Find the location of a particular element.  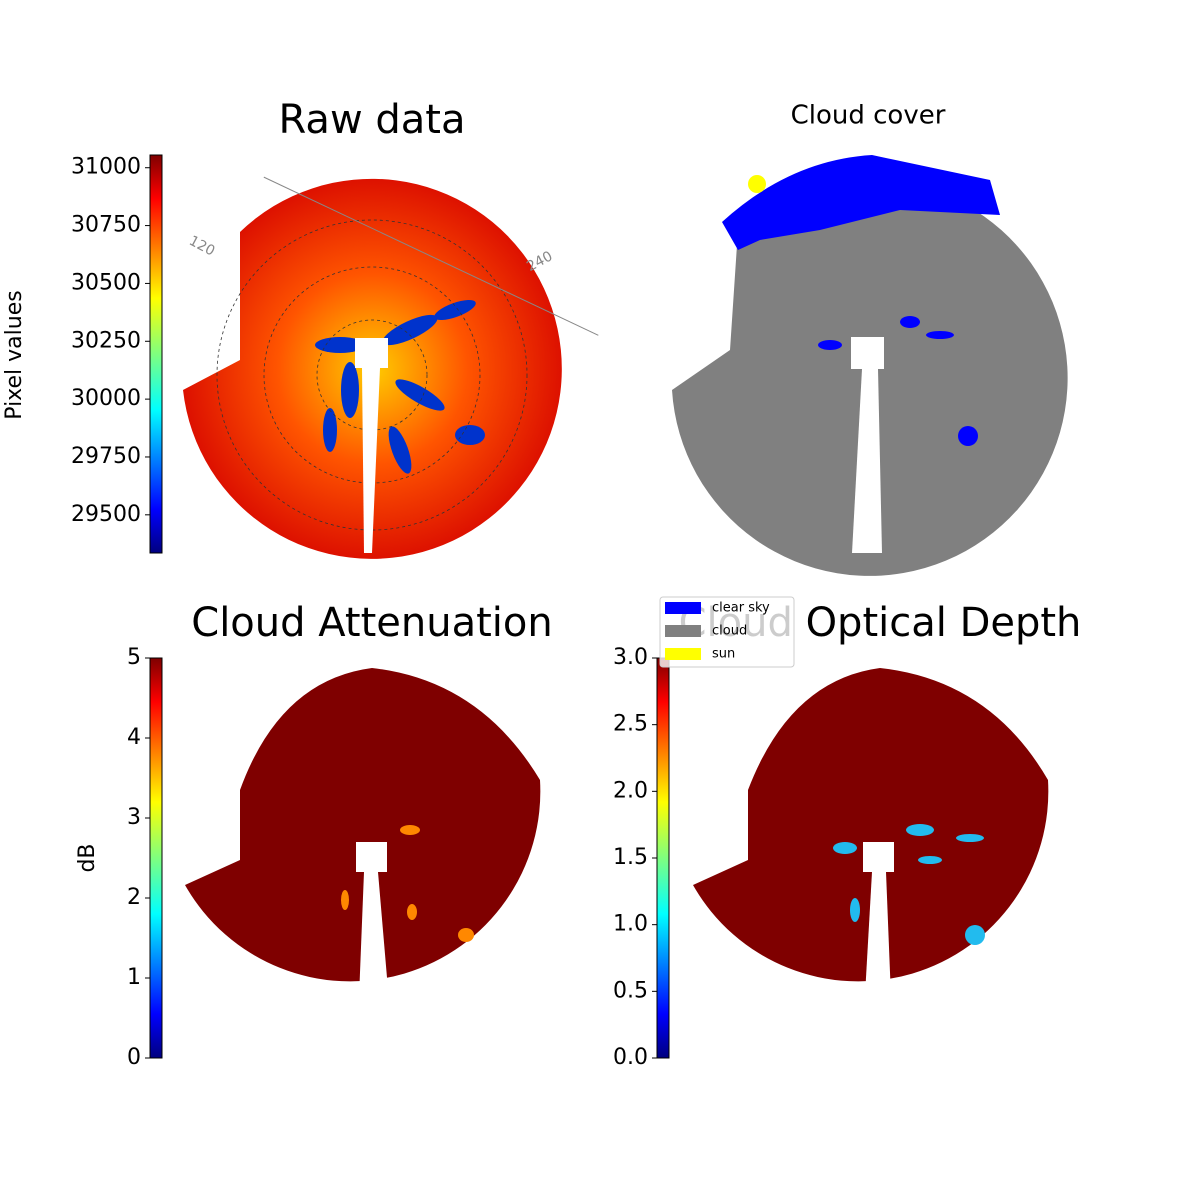

panel-title: Cloud Attenuation is located at coordinates (371, 623).